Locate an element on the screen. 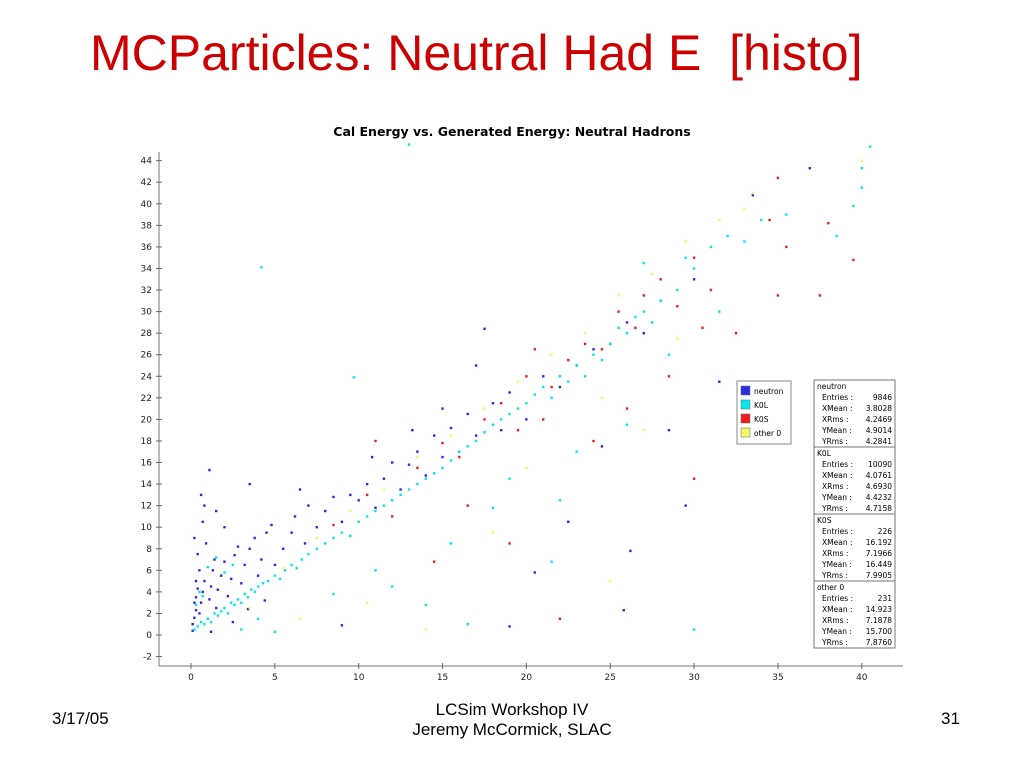  y-tick-label: -2 is located at coordinates (147, 658).